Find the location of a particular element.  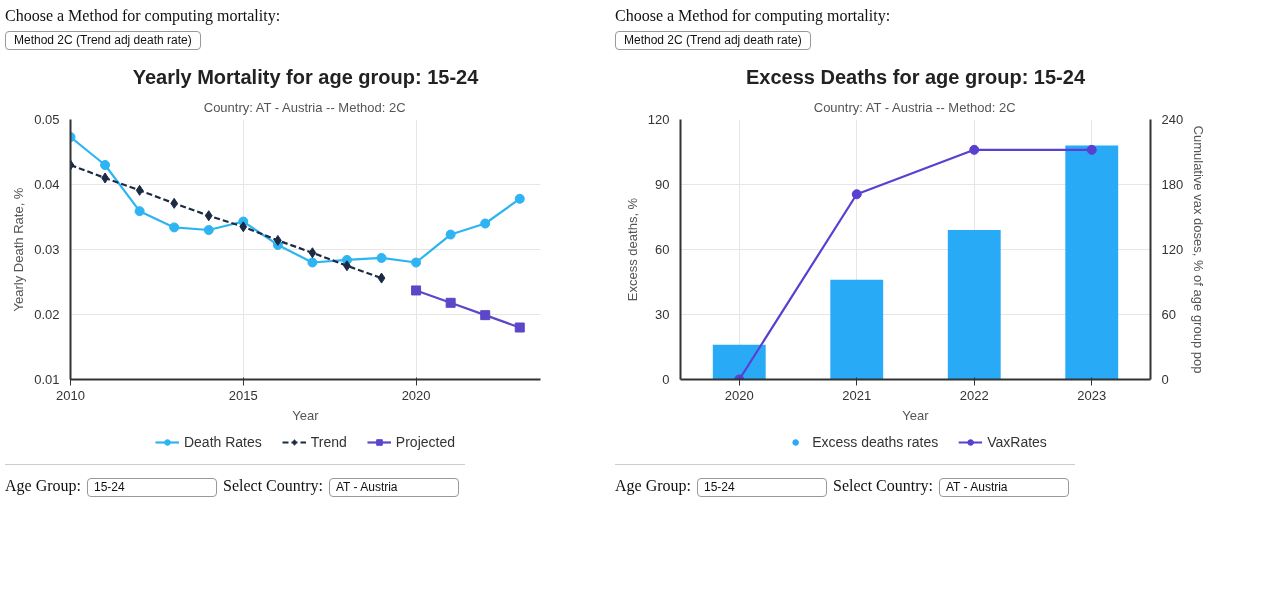

y-tick-label: 0.02 is located at coordinates (47, 314).